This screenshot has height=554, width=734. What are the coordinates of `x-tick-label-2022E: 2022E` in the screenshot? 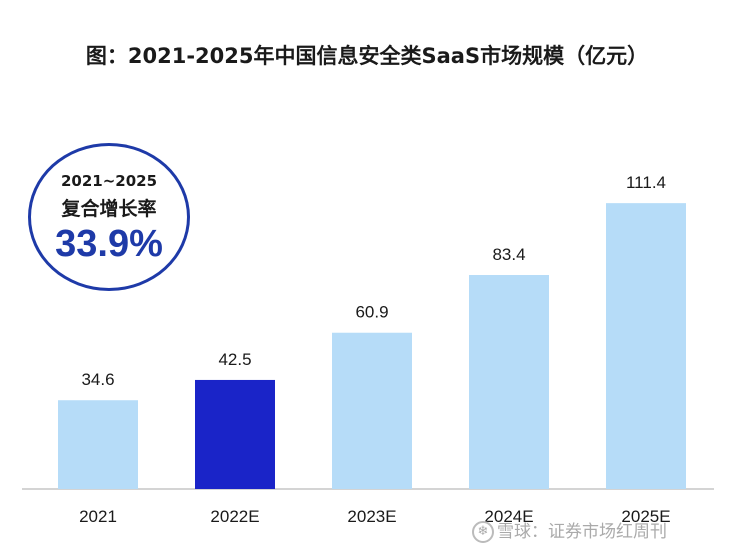 It's located at (234, 516).